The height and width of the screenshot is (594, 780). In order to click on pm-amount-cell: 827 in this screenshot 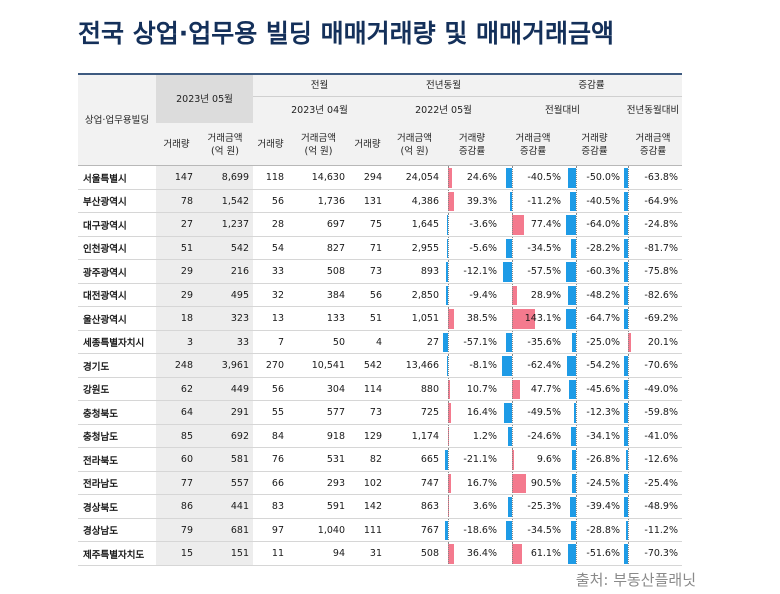, I will do `click(335, 248)`.